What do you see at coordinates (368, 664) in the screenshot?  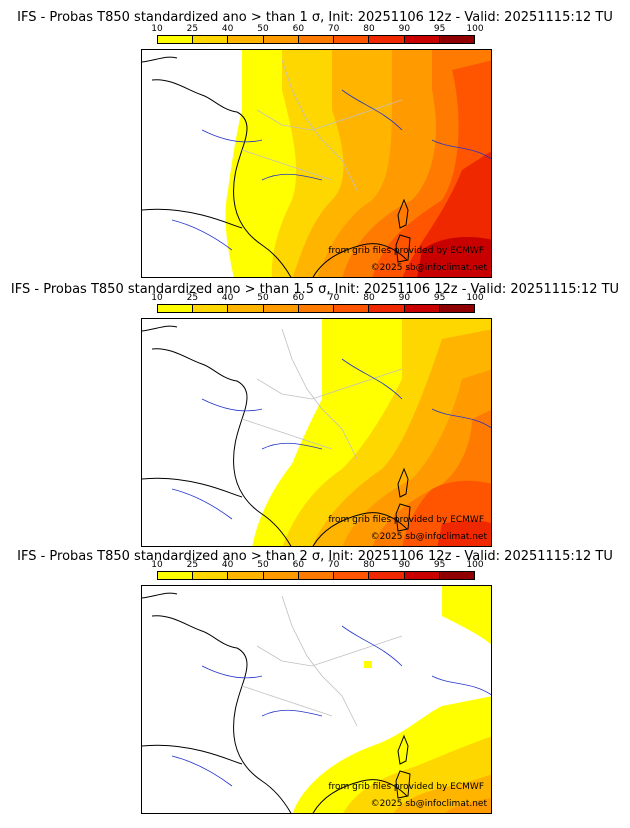 I see `prob-spot` at bounding box center [368, 664].